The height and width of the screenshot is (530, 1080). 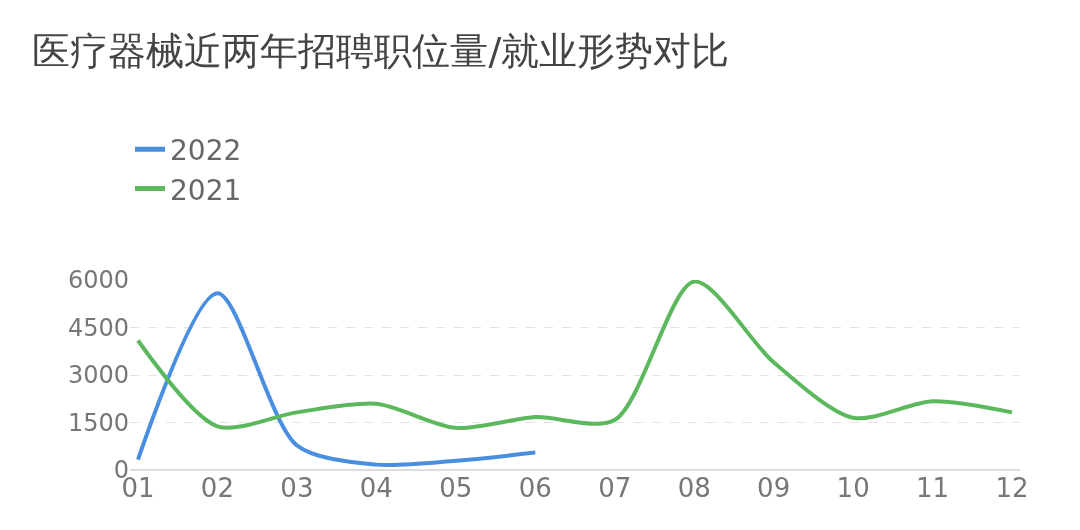 What do you see at coordinates (336, 379) in the screenshot?
I see `line-series` at bounding box center [336, 379].